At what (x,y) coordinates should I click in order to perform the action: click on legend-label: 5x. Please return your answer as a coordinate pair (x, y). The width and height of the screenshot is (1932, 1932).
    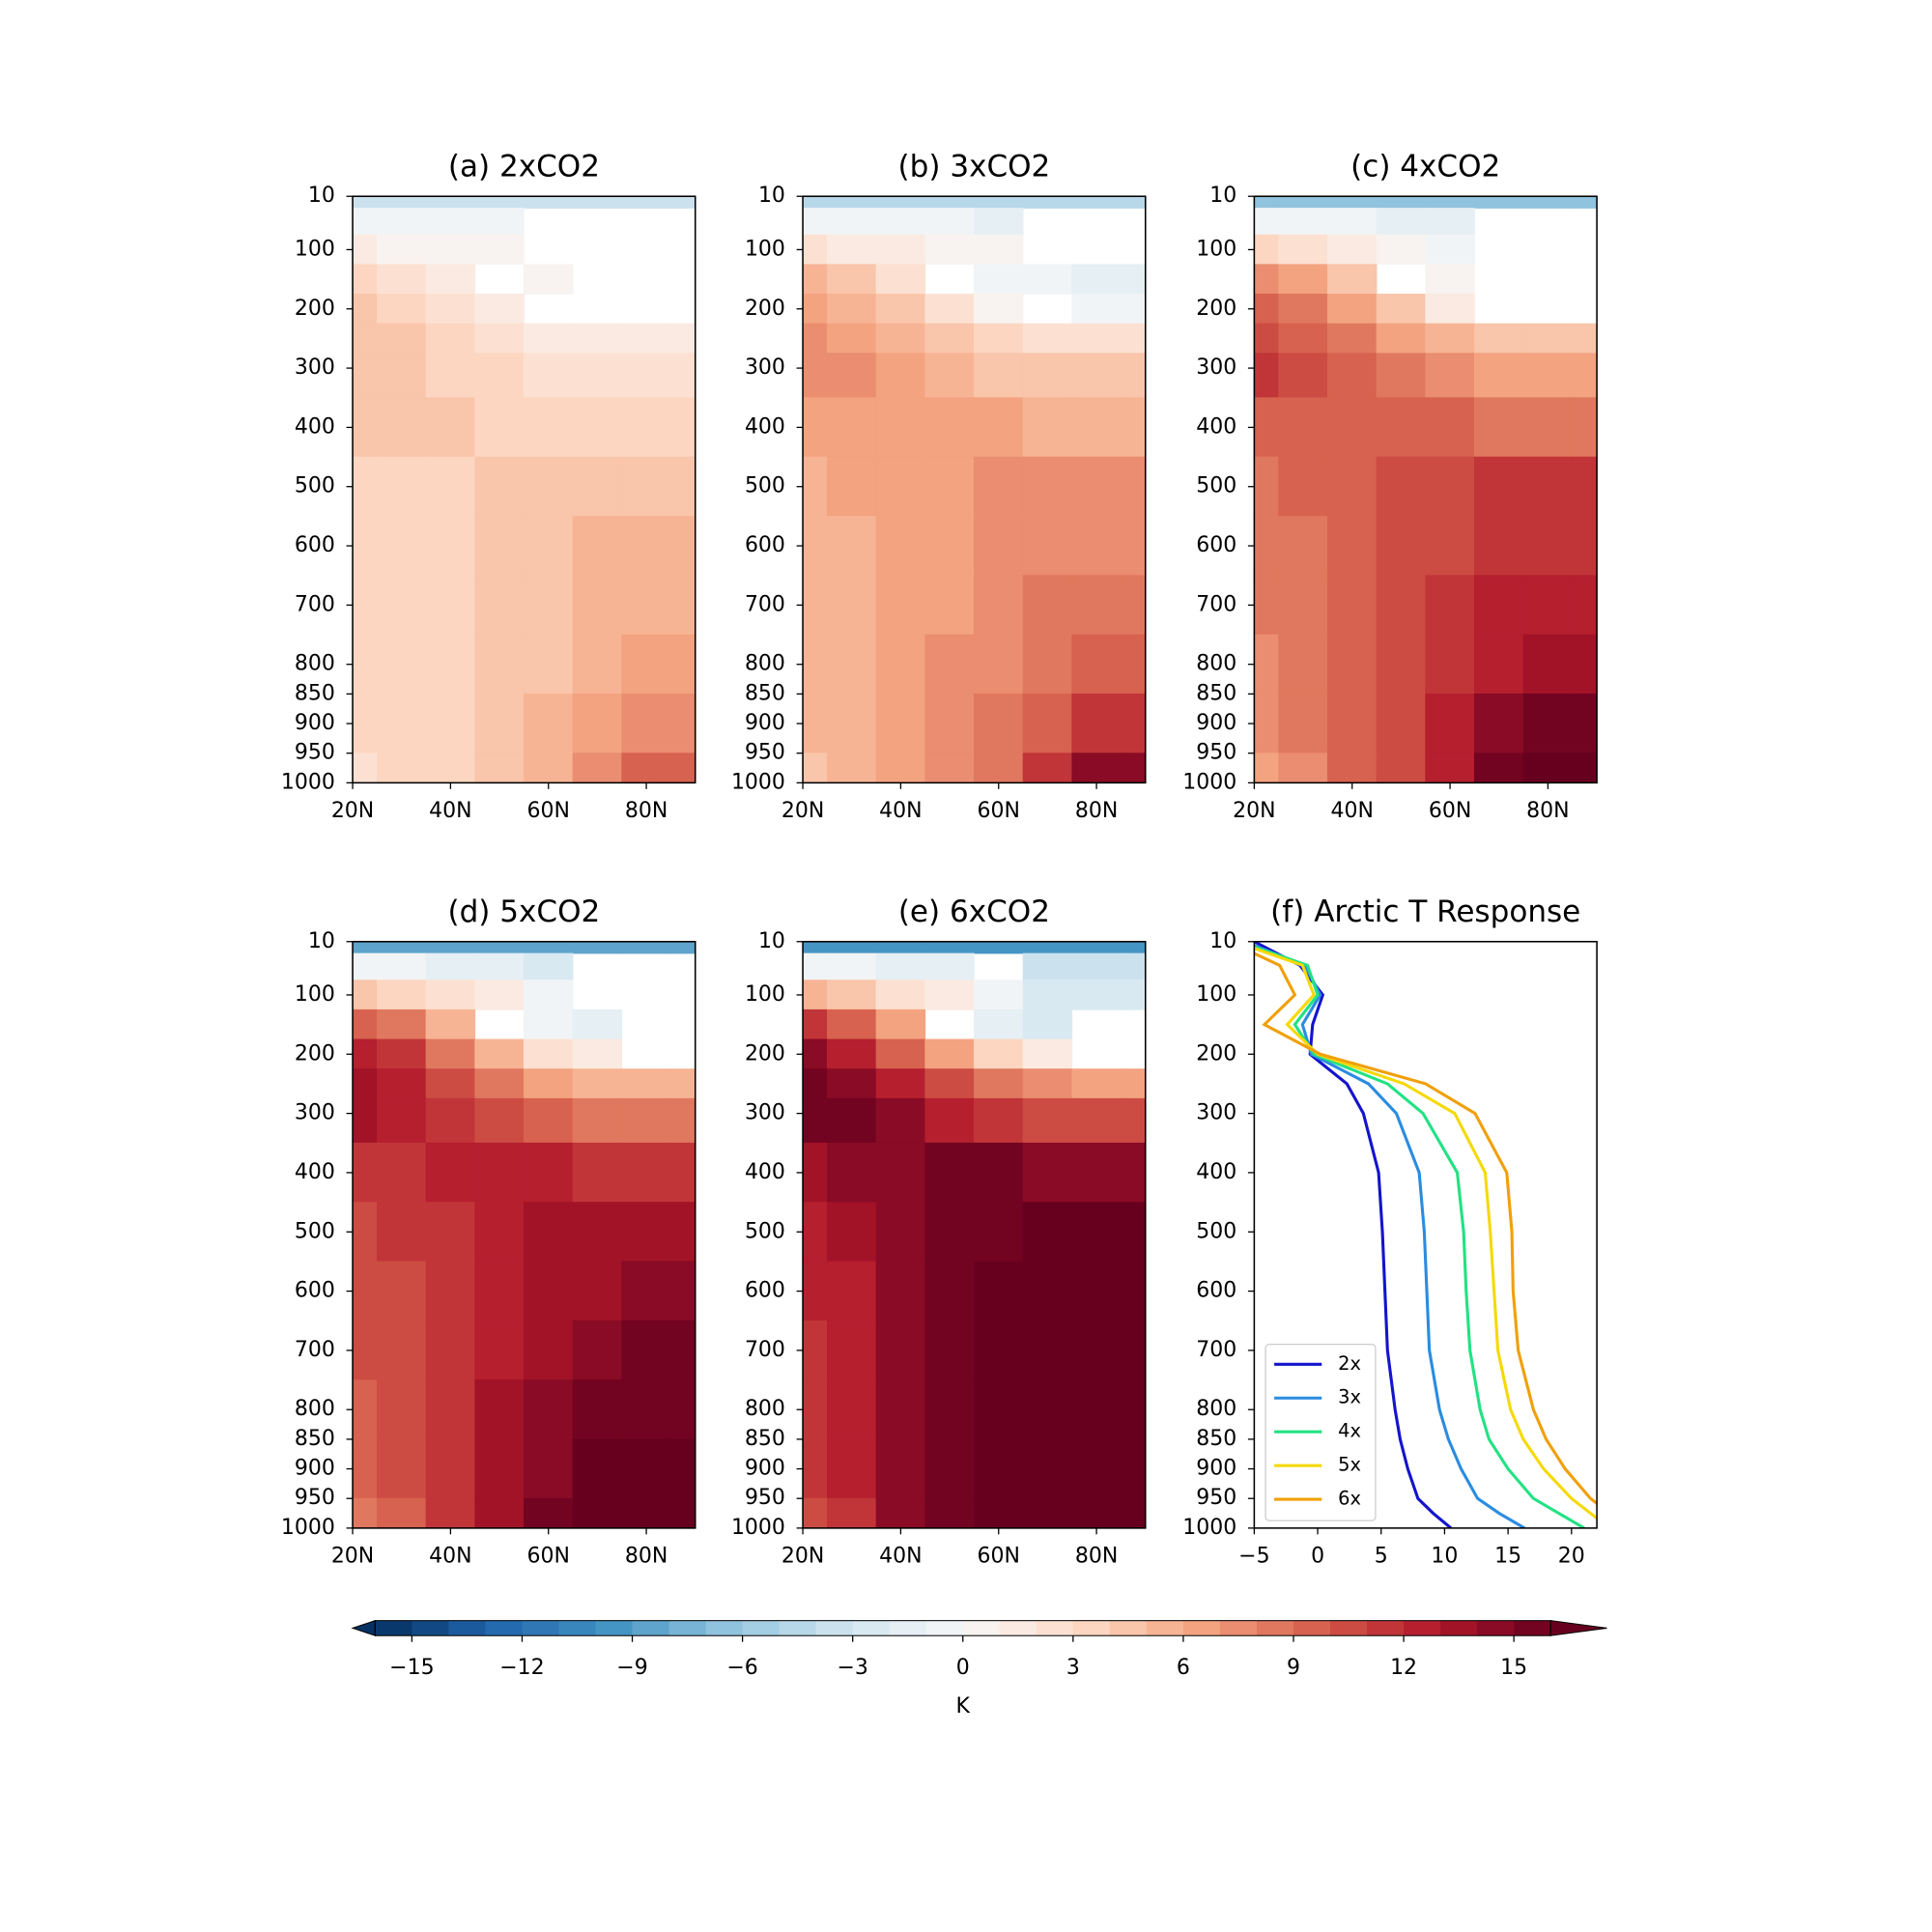
    Looking at the image, I should click on (1349, 1465).